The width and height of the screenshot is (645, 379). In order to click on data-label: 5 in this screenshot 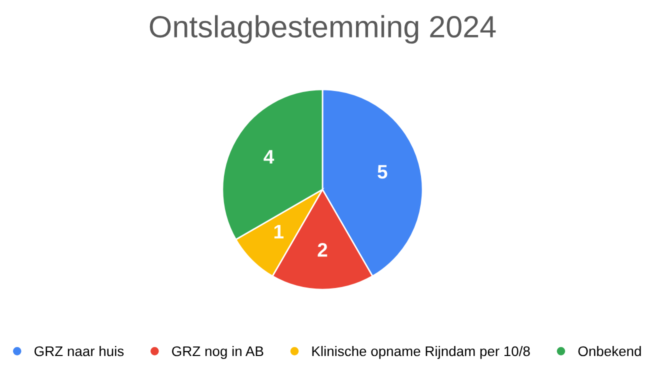, I will do `click(383, 172)`.